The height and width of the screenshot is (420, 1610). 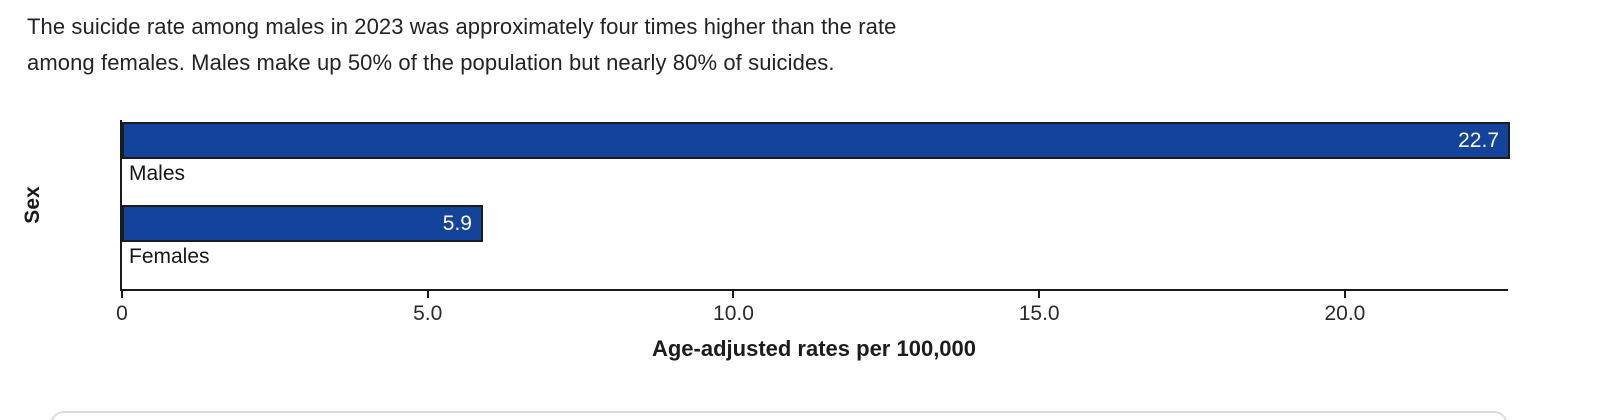 What do you see at coordinates (779, 415) in the screenshot?
I see `next-section-card-edge` at bounding box center [779, 415].